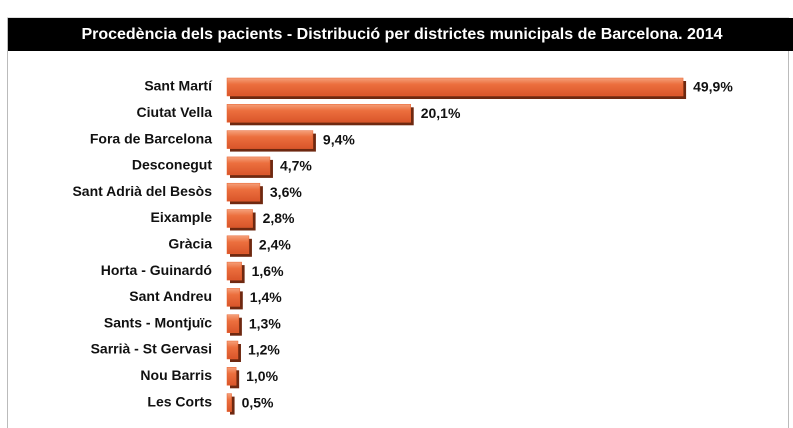  What do you see at coordinates (172, 165) in the screenshot?
I see `category-label: Desconegut` at bounding box center [172, 165].